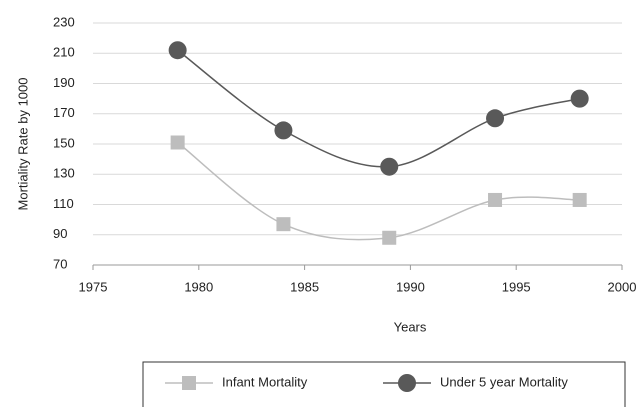 The height and width of the screenshot is (407, 641). Describe the element at coordinates (384, 384) in the screenshot. I see `legend-box` at that location.